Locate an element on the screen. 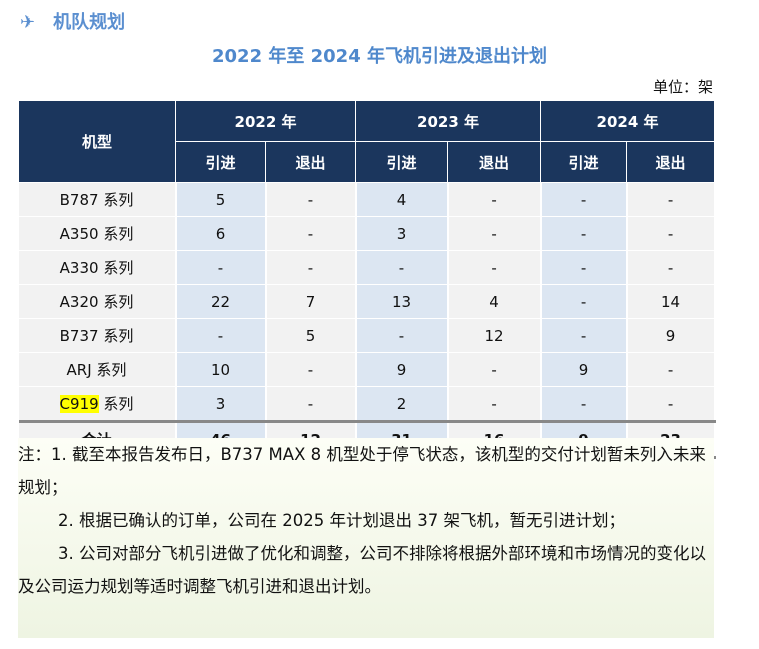 This screenshot has height=649, width=759. value-cell: 13 is located at coordinates (402, 301).